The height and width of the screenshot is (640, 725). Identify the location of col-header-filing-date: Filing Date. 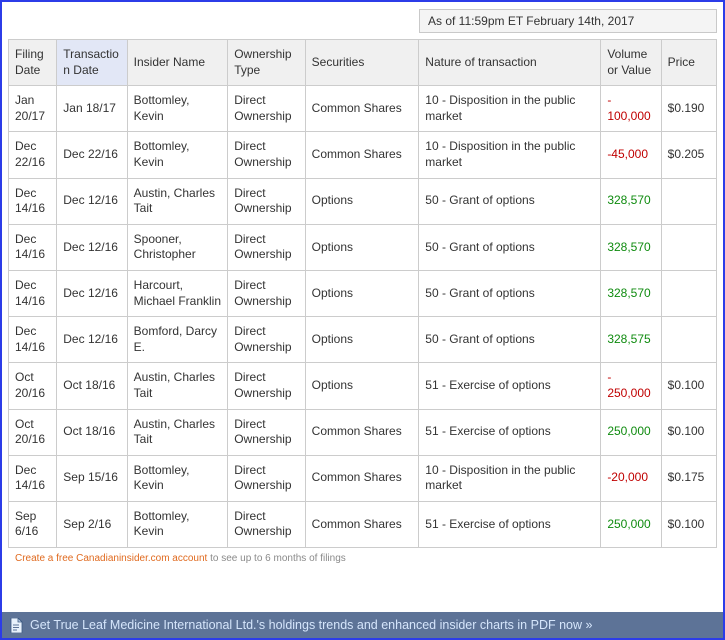
(32, 62).